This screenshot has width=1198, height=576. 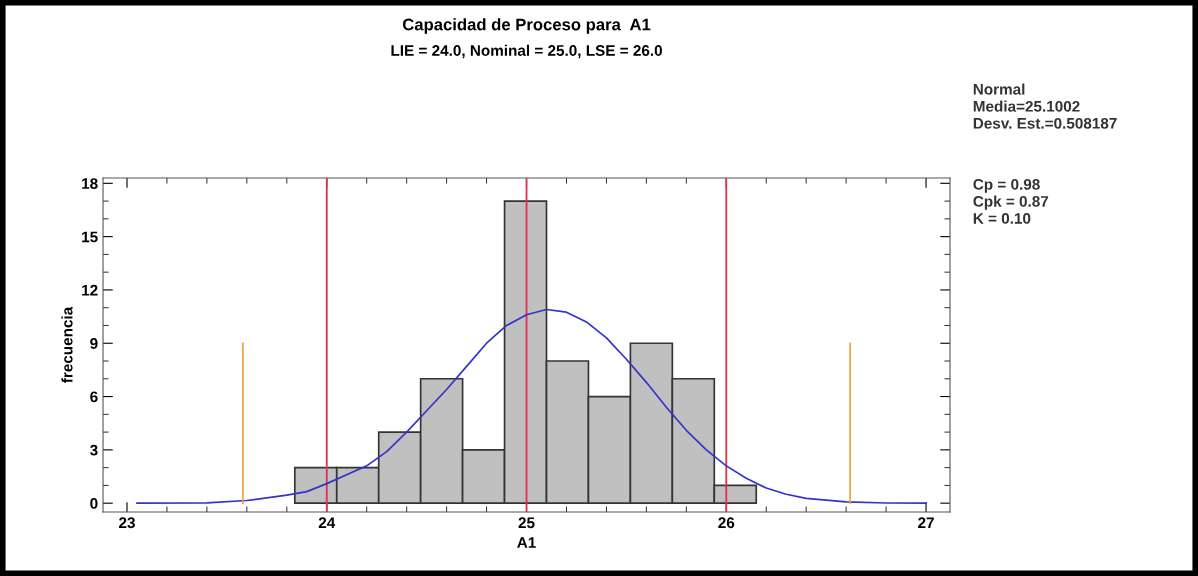 I want to click on text: Normal Media=25.1002 Desv. Est.=0.508187, so click(x=1045, y=106).